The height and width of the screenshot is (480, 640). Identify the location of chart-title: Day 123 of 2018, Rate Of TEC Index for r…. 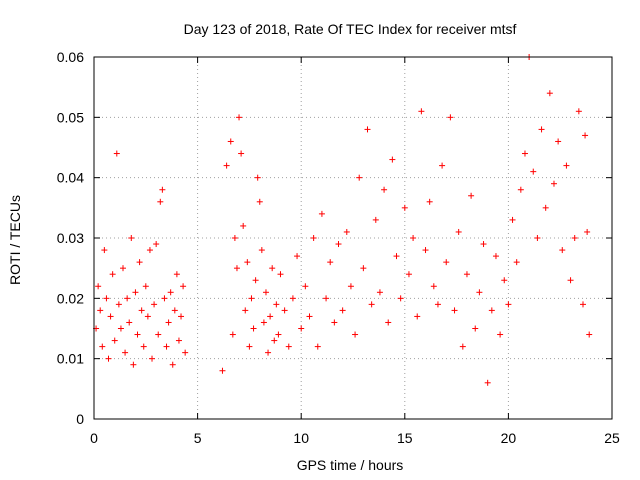
(350, 29).